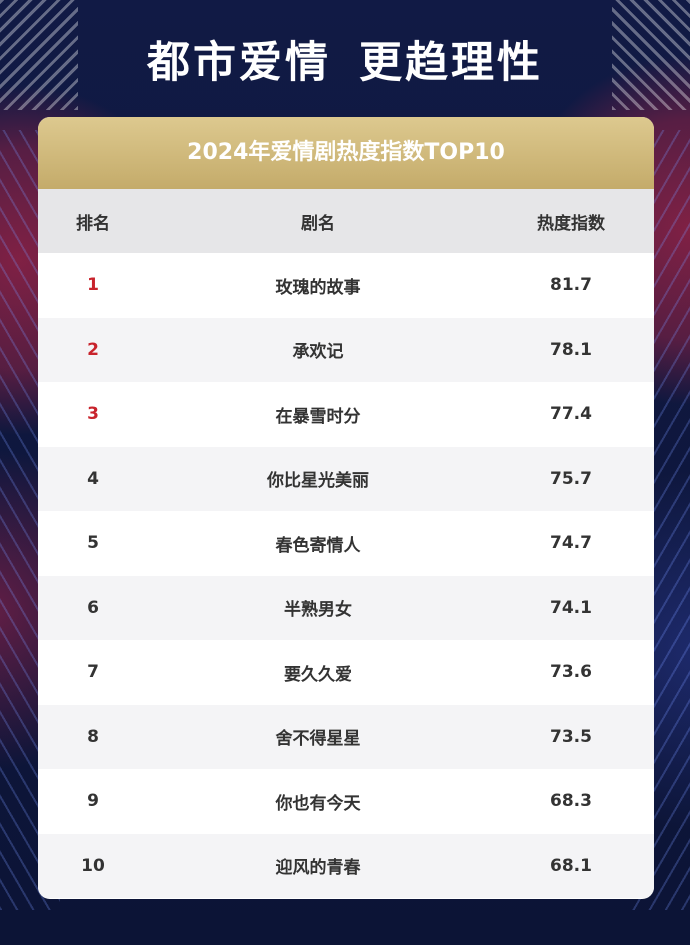 This screenshot has height=945, width=690. What do you see at coordinates (571, 349) in the screenshot?
I see `heat-index-cell: 78.1` at bounding box center [571, 349].